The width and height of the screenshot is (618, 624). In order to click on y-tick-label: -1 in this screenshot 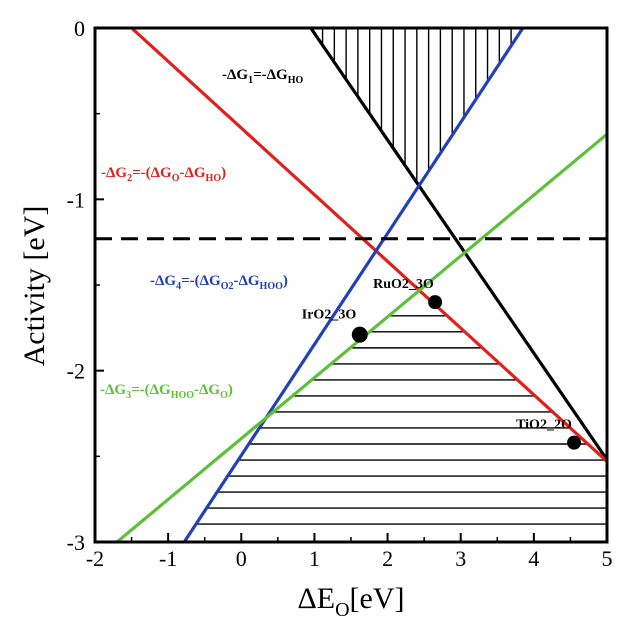, I will do `click(76, 199)`.